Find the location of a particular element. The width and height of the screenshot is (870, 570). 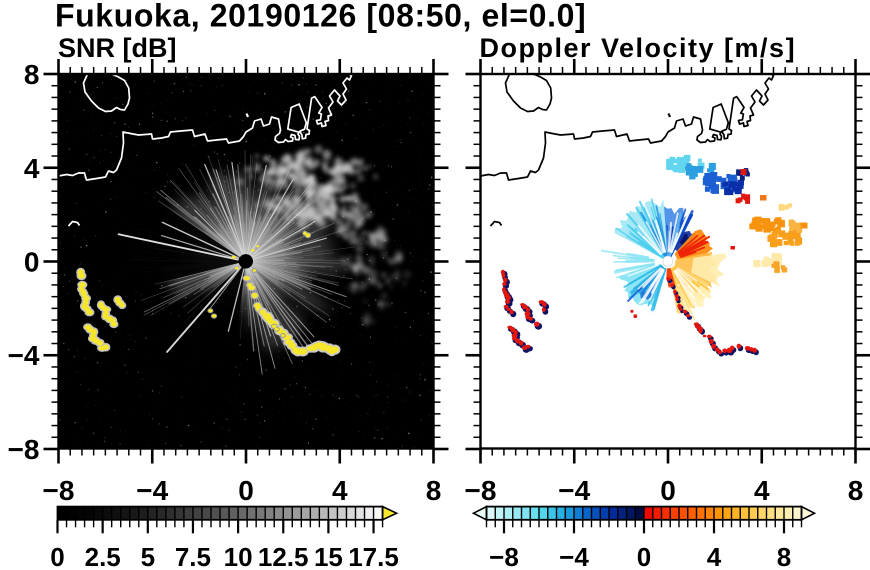

svg-text: 10 is located at coordinates (238, 556).